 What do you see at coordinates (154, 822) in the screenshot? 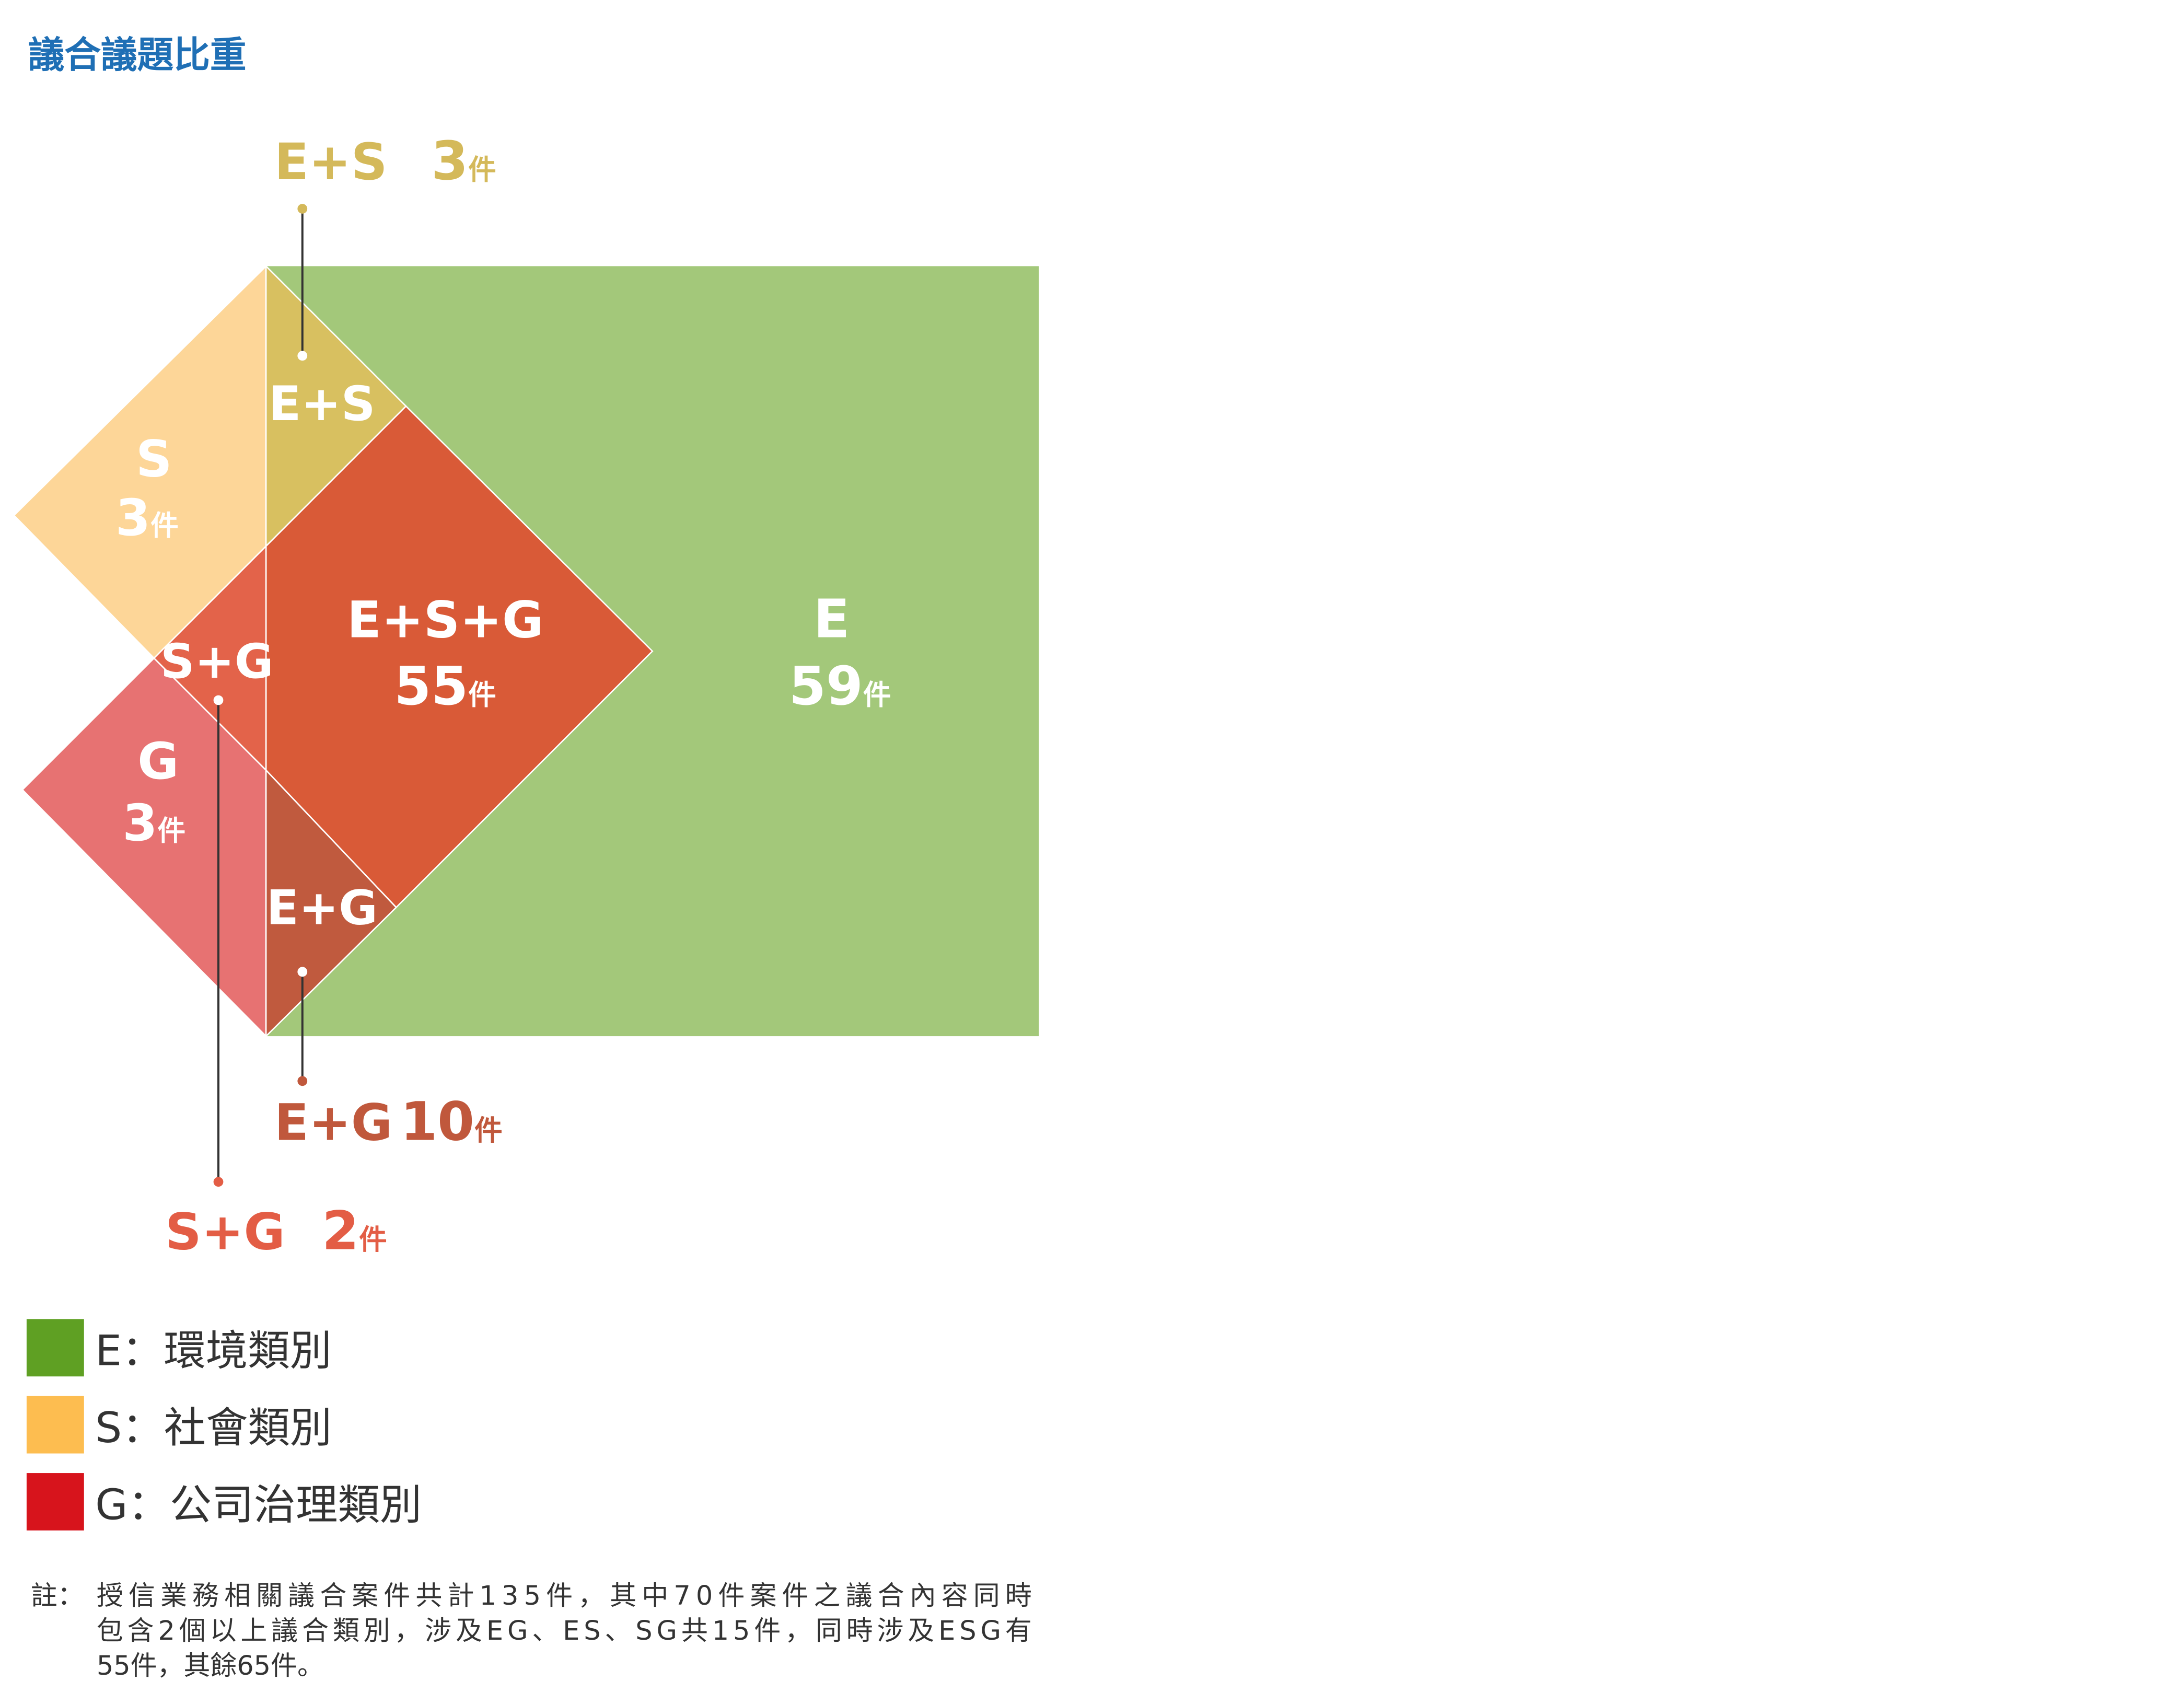
I see `count-g: 3件` at bounding box center [154, 822].